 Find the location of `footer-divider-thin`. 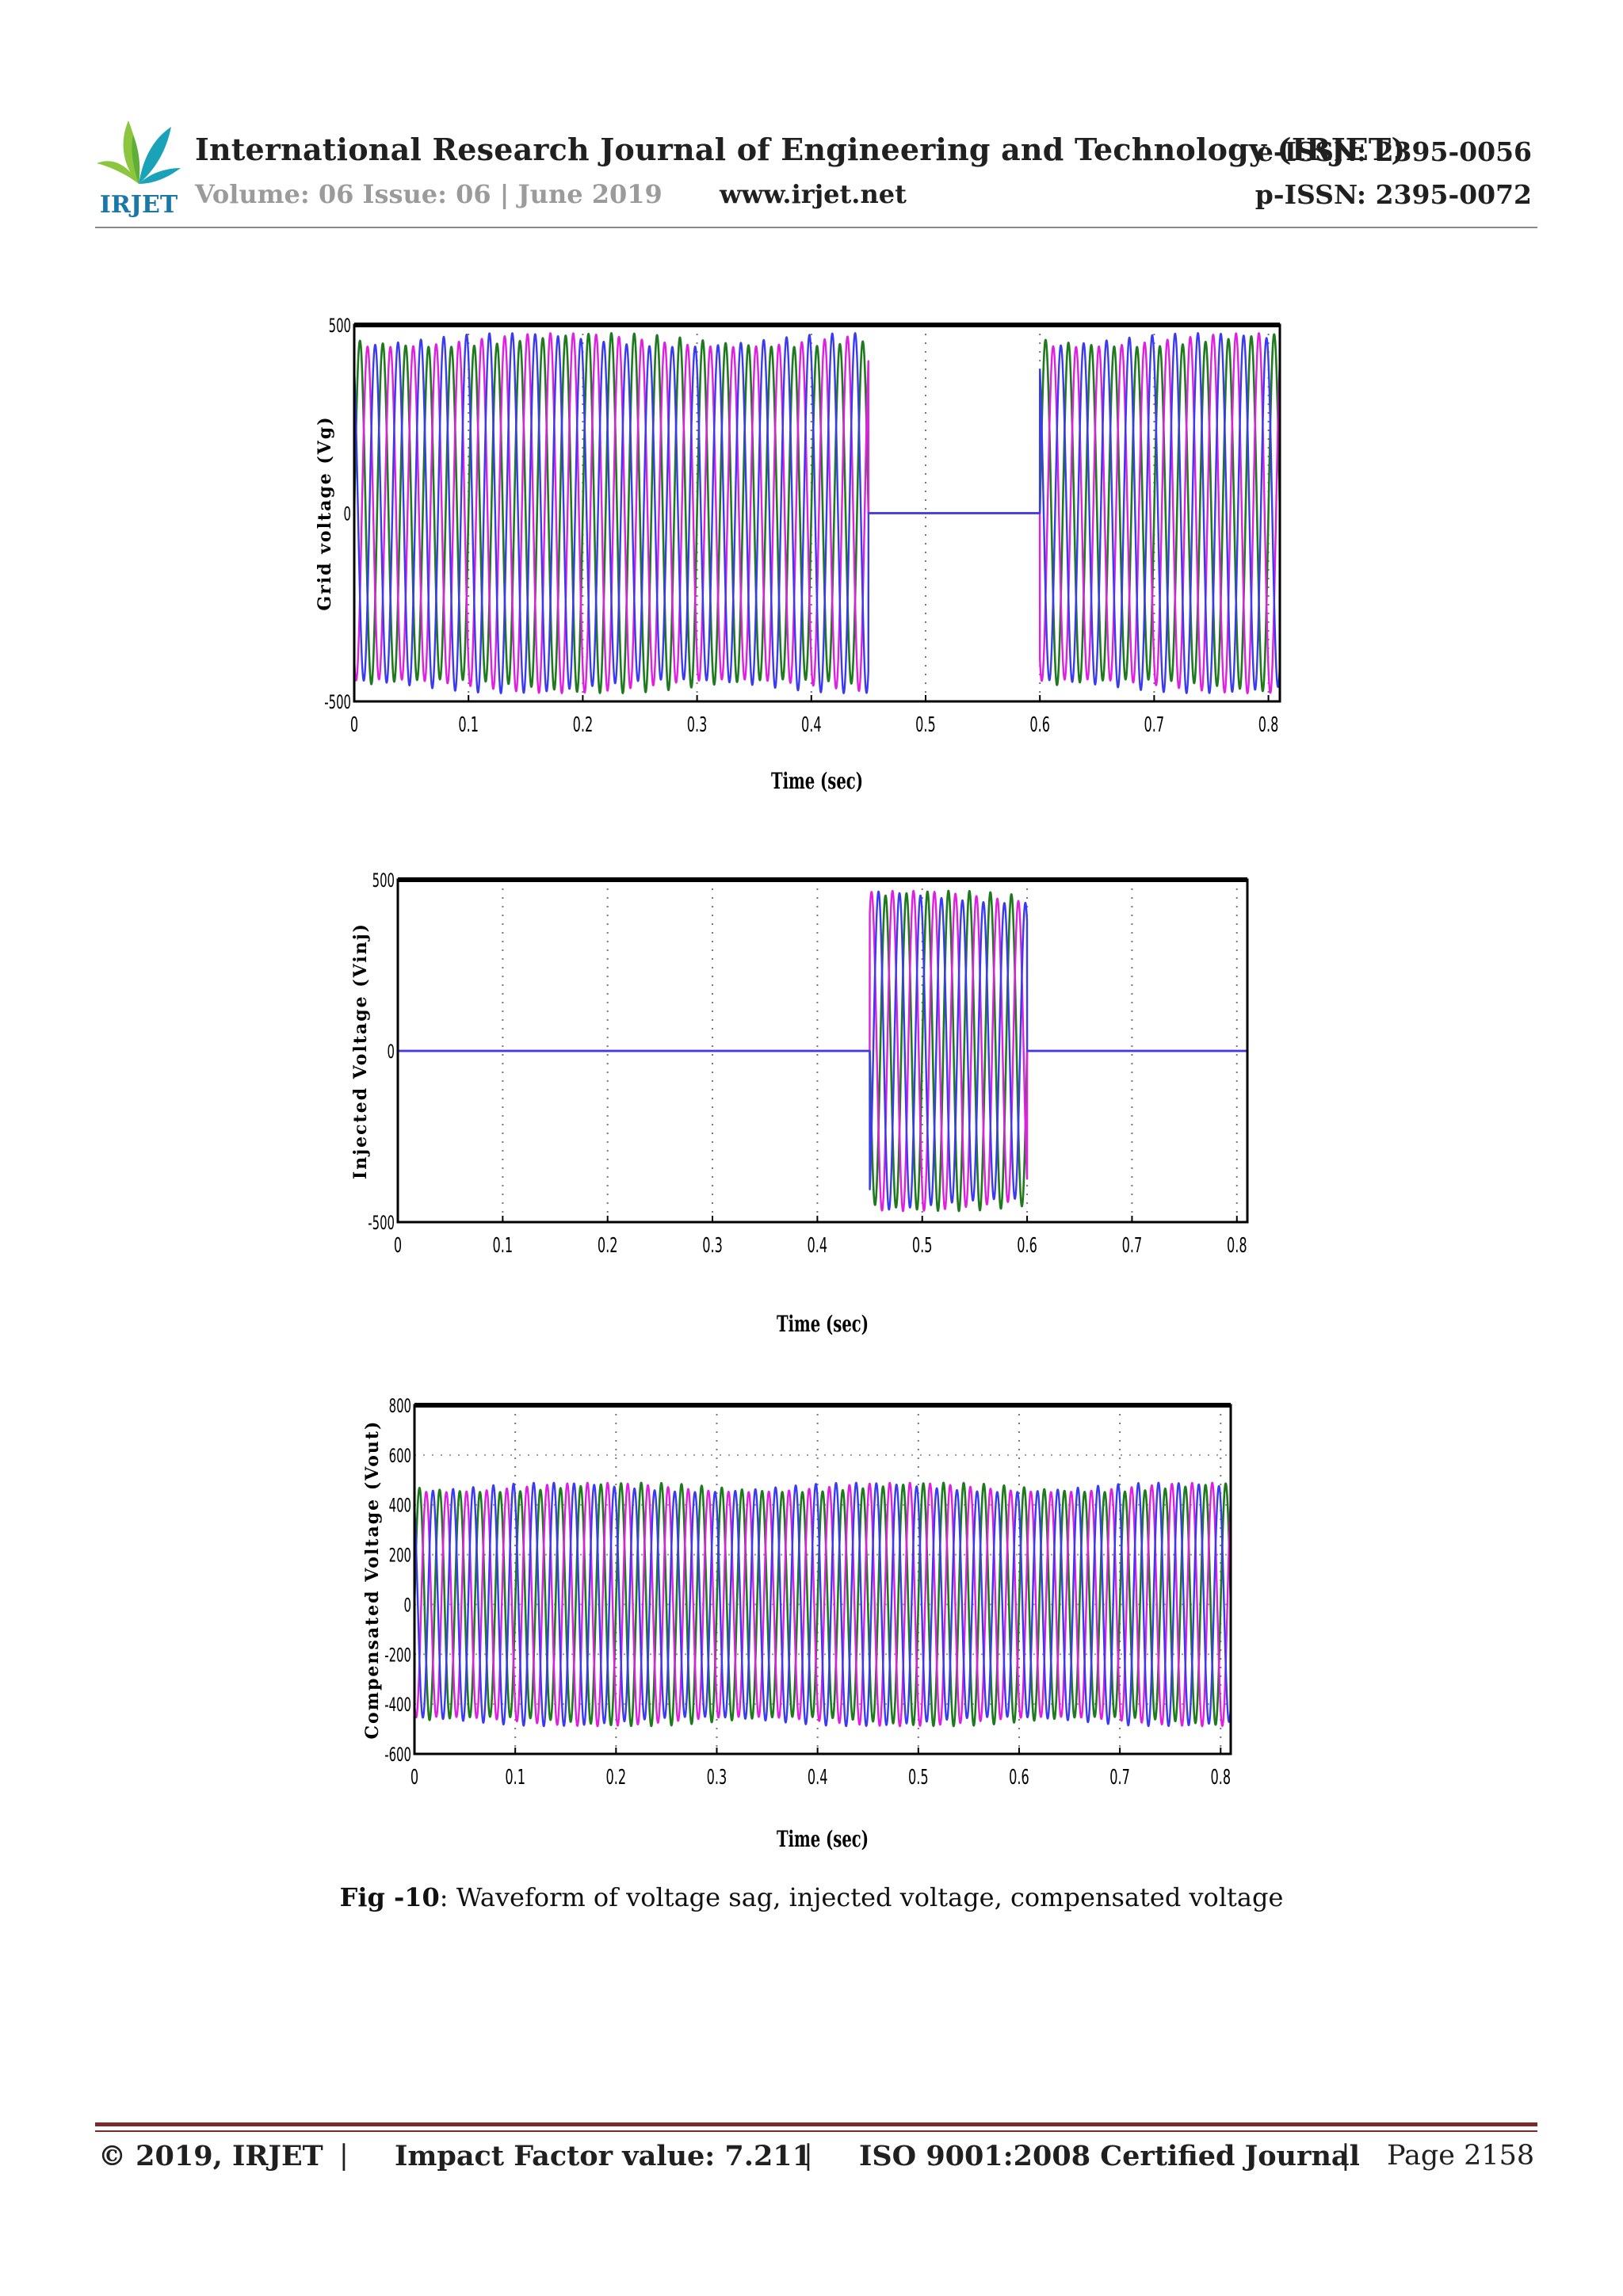

footer-divider-thin is located at coordinates (816, 2131).